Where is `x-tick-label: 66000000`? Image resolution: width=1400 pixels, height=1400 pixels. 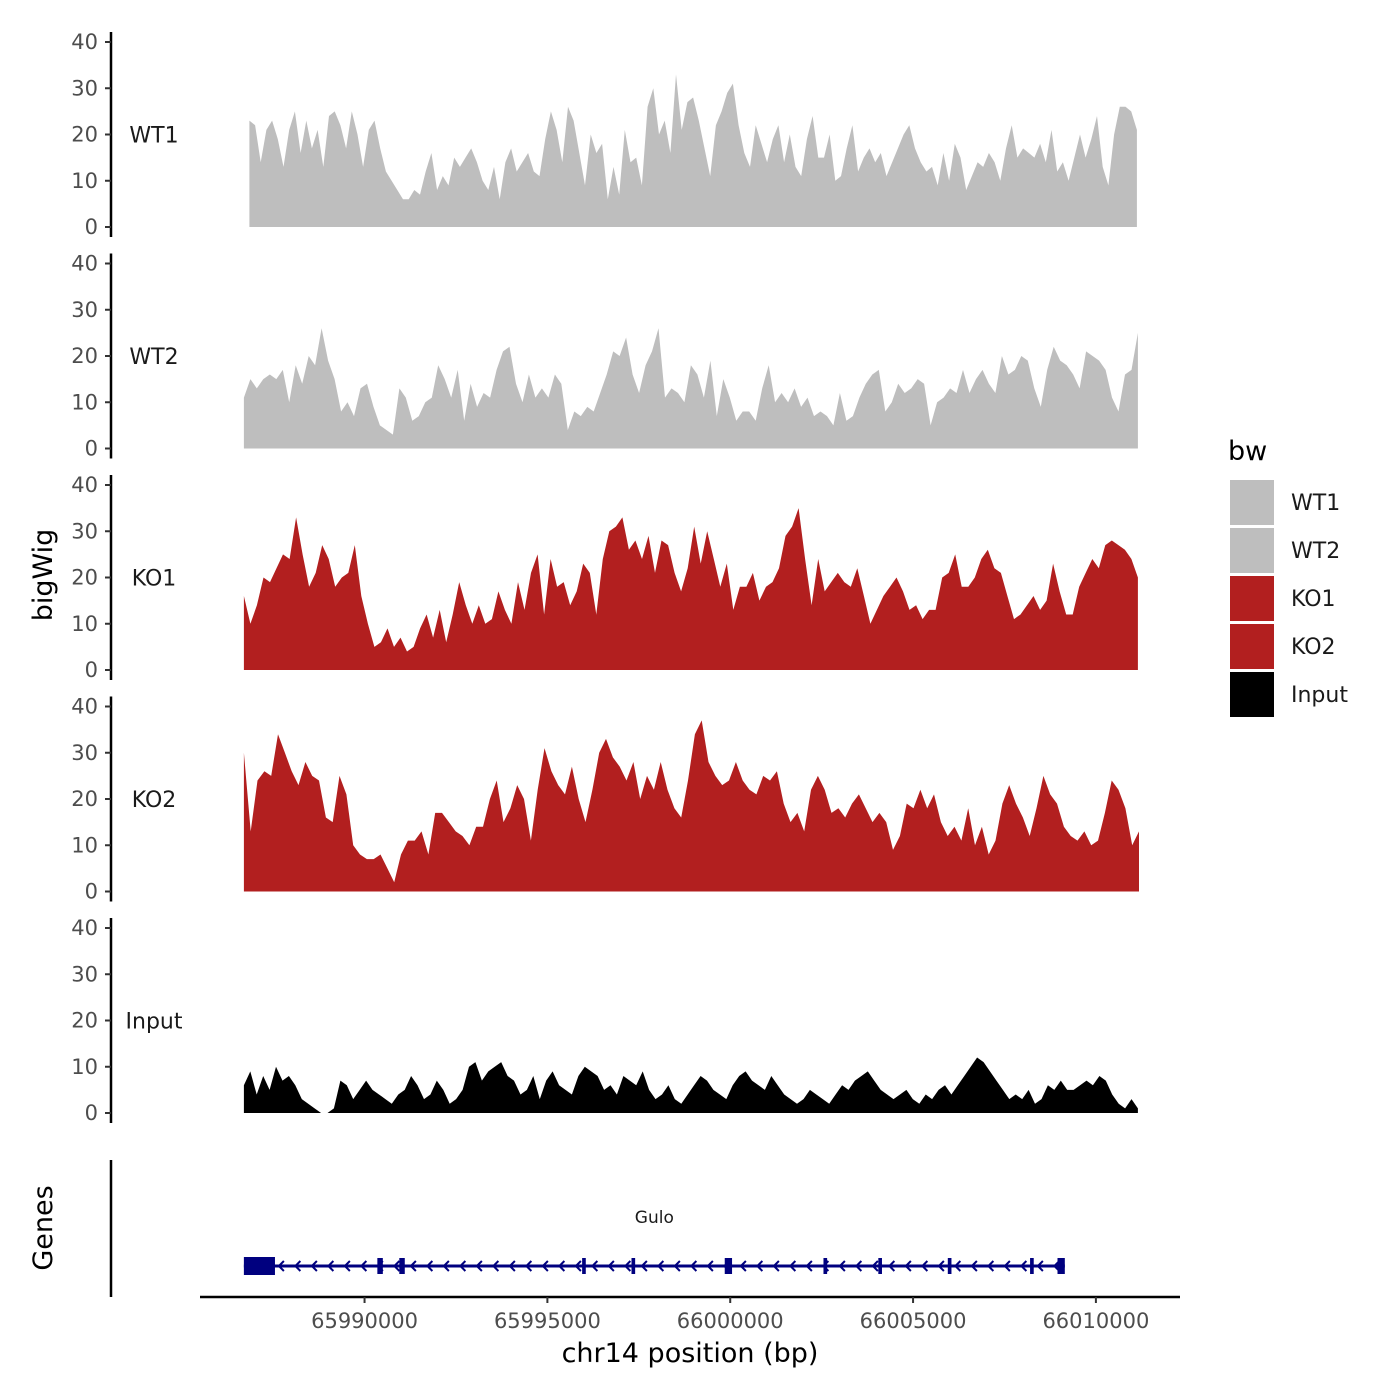
x-tick-label: 66000000 is located at coordinates (730, 1321).